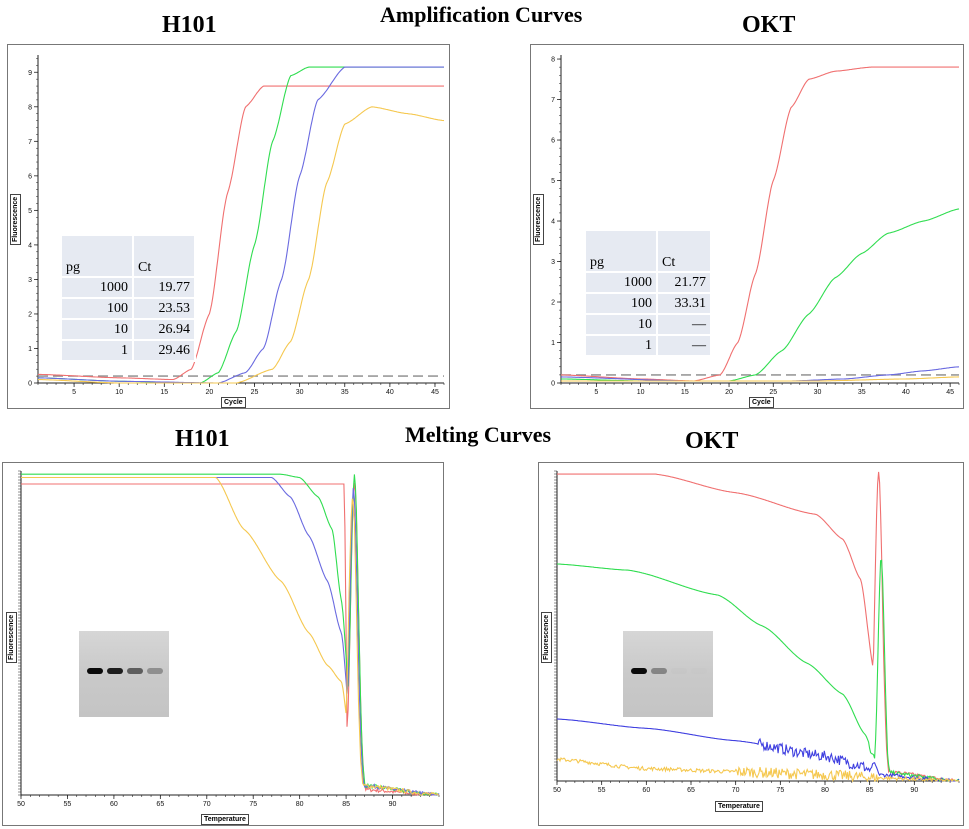 This screenshot has width=969, height=829. What do you see at coordinates (253, 804) in the screenshot?
I see `x-tick-label: 75` at bounding box center [253, 804].